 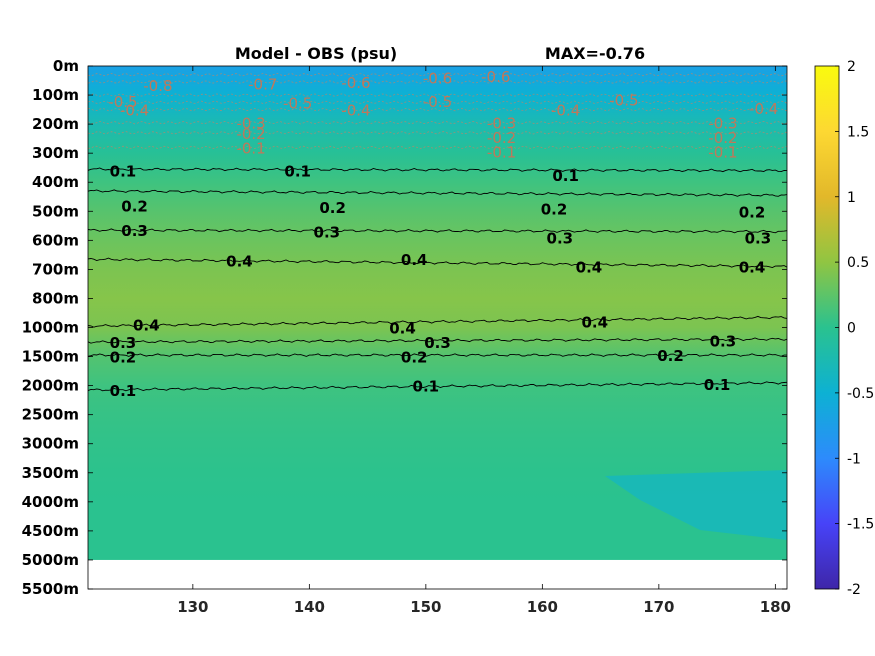 I want to click on negative-contour-label: -0.7, so click(x=262, y=84).